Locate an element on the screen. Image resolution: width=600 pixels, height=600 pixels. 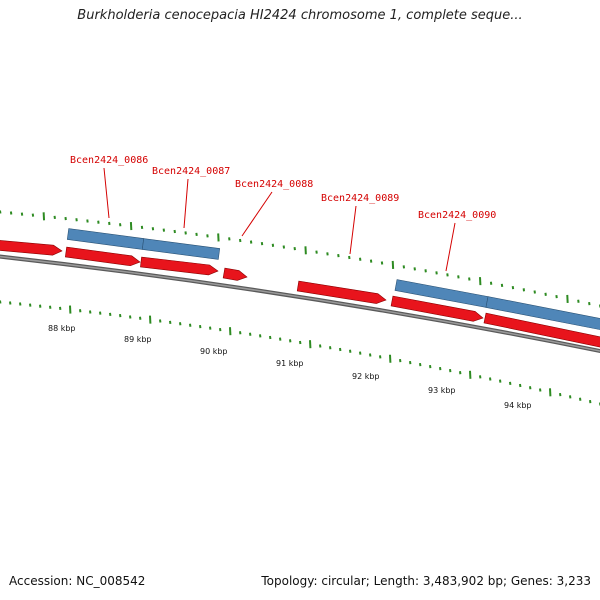
gene-label: Bcen2424_0086 is located at coordinates (109, 160).